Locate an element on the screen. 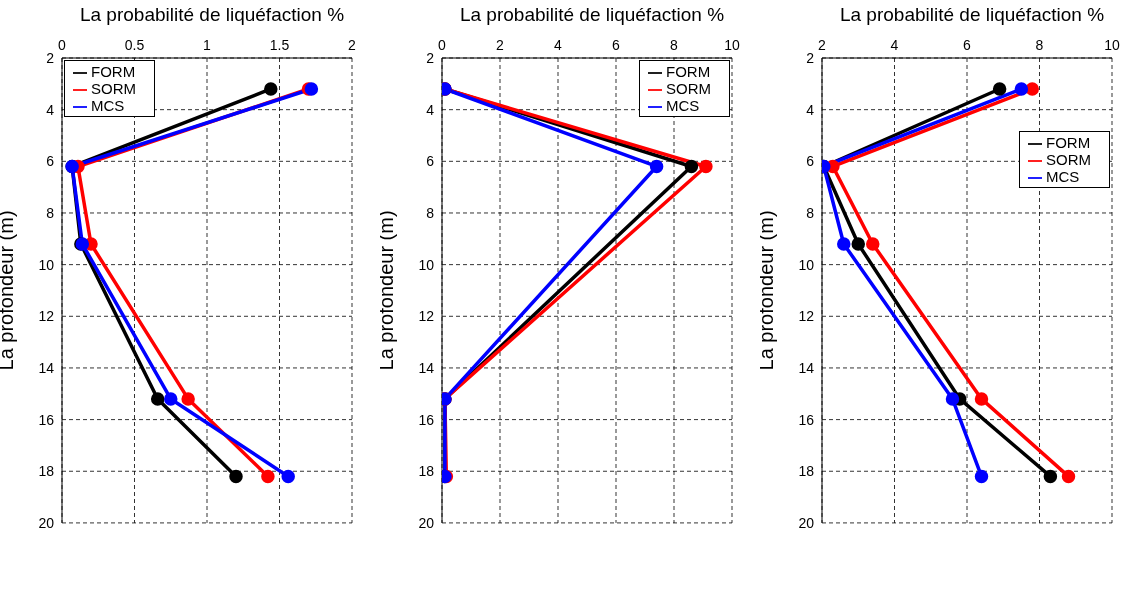 The width and height of the screenshot is (1140, 590). x-tick-label: 1 is located at coordinates (207, 45).